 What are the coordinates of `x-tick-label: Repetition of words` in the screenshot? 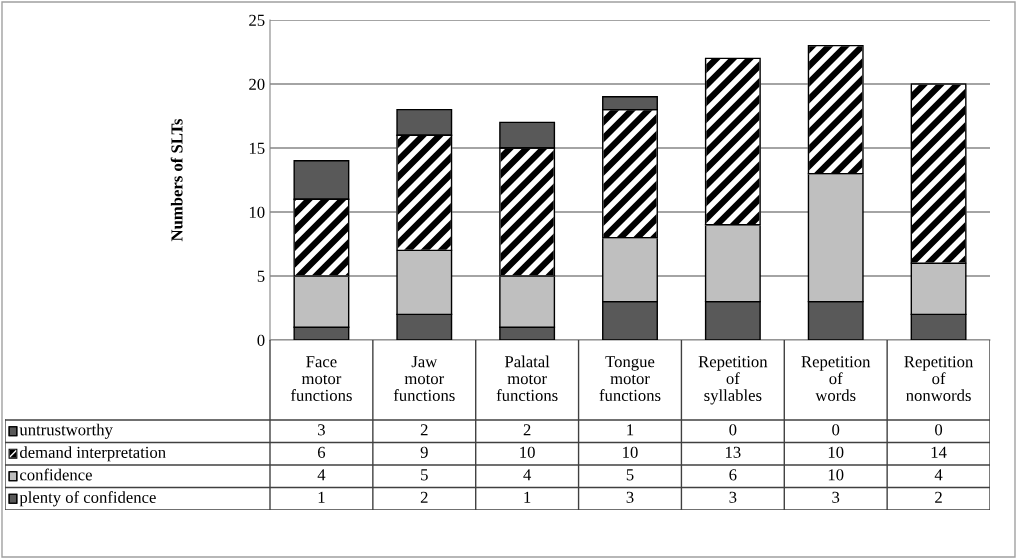 It's located at (836, 379).